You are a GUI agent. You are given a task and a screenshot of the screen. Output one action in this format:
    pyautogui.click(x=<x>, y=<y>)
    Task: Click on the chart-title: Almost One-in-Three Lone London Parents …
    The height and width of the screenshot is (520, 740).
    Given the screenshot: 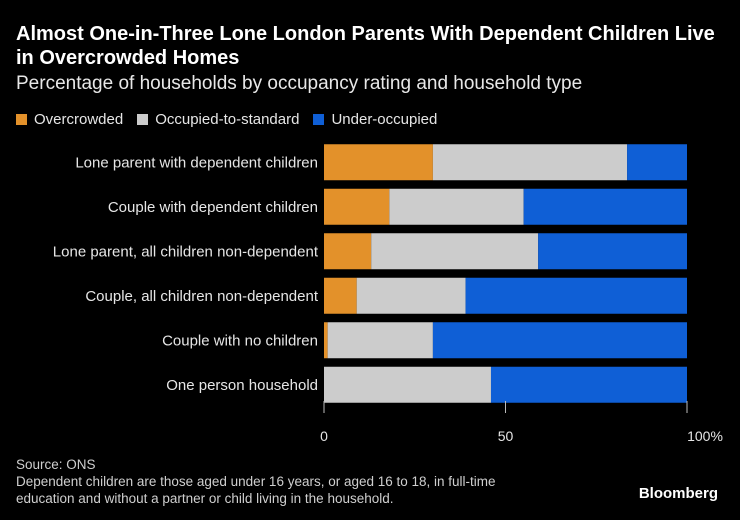 What is the action you would take?
    pyautogui.click(x=365, y=46)
    